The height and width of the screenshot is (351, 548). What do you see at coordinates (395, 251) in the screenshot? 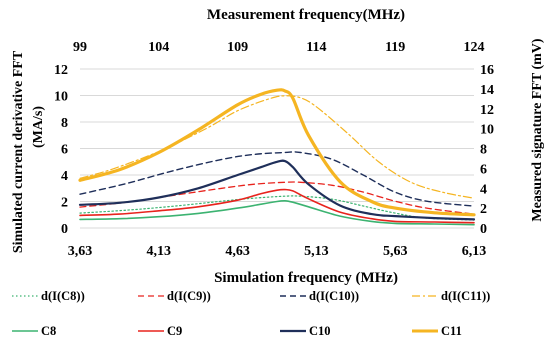
I see `x-tick-label: 5,63` at bounding box center [395, 251].